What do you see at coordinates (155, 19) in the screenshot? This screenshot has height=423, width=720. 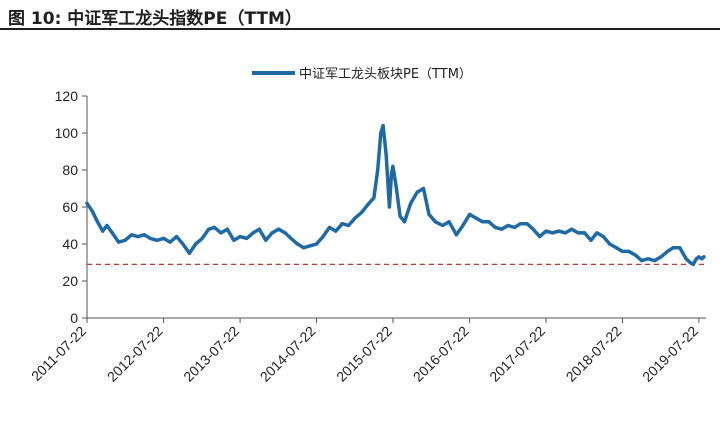 I see `figure-title: 图 10: 中证军工龙头指数PE（TTM）` at bounding box center [155, 19].